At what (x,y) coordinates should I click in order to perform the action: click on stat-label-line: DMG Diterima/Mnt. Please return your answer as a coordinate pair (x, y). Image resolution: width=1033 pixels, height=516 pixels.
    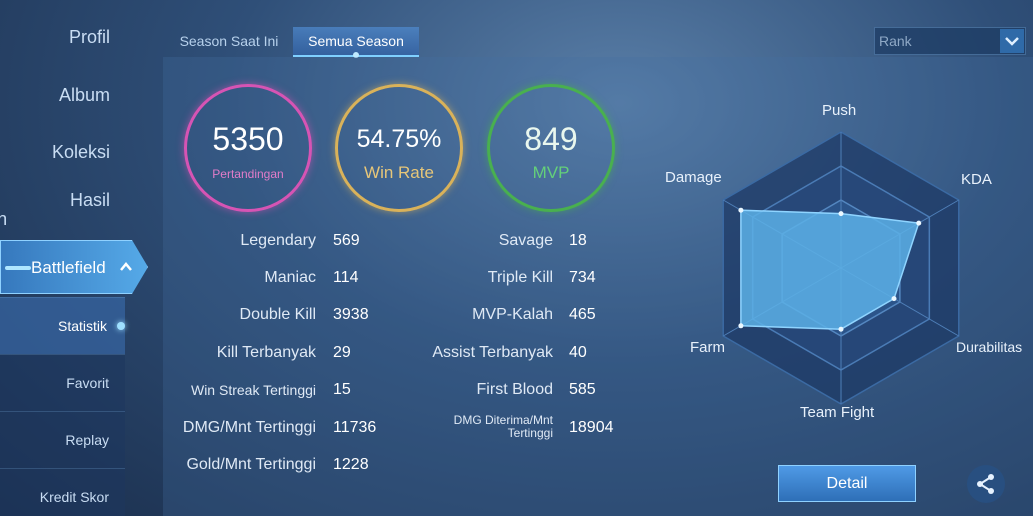
    Looking at the image, I should click on (503, 420).